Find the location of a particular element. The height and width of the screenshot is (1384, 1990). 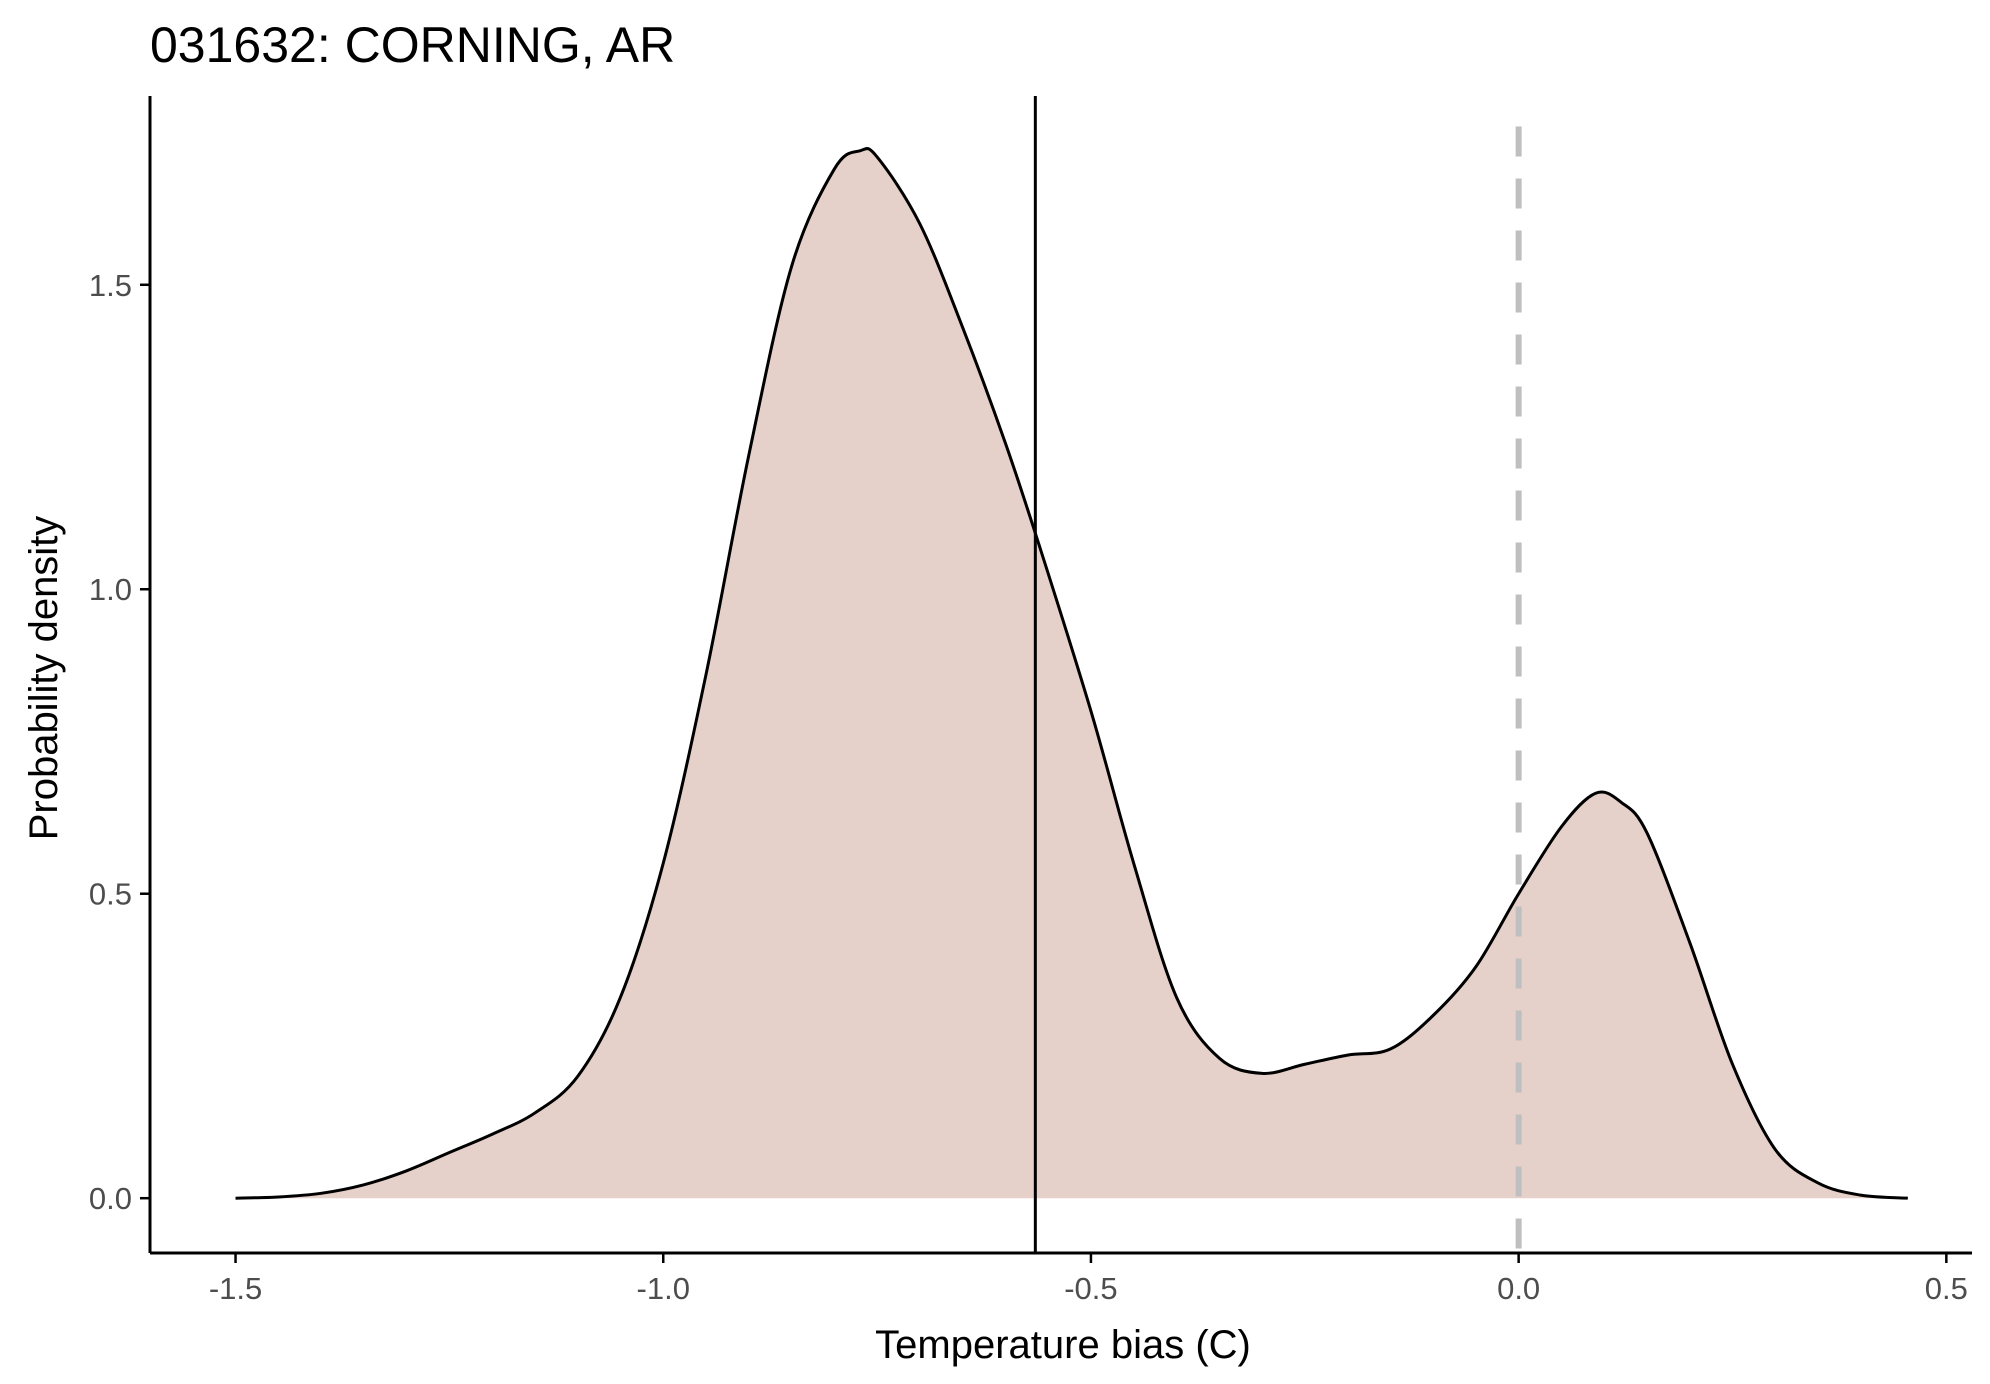

y-tick-label: 1.0 is located at coordinates (110, 589).